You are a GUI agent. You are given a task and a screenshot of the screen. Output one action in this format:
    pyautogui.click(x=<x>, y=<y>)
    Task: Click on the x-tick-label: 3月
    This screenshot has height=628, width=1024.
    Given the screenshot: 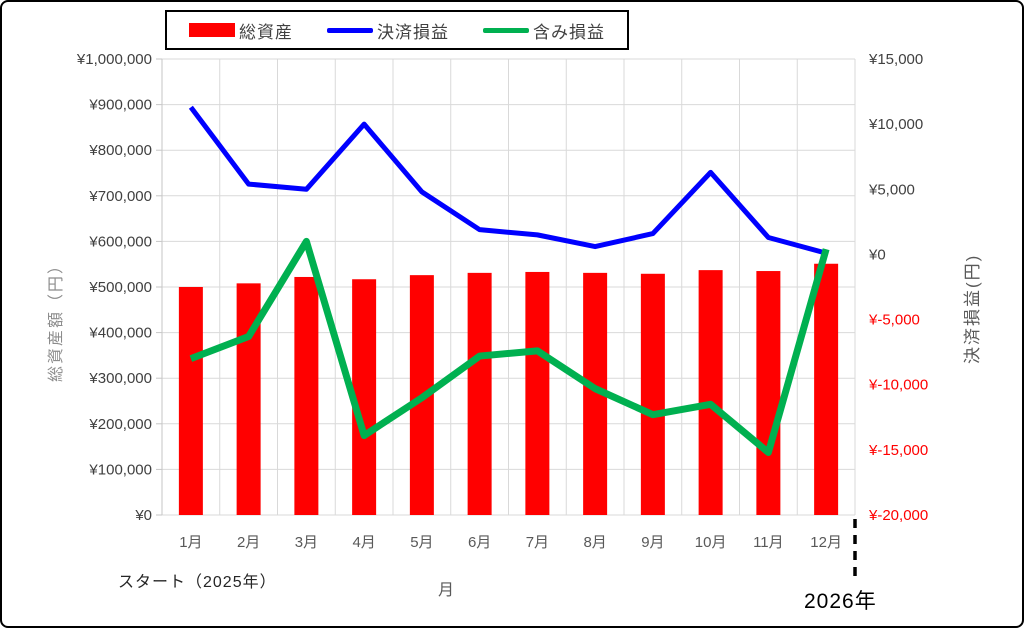 What is the action you would take?
    pyautogui.click(x=306, y=542)
    